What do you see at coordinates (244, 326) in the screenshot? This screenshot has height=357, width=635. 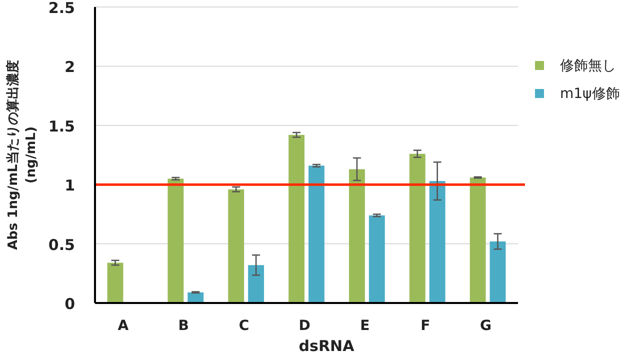 I see `x-tick-label: C` at bounding box center [244, 326].